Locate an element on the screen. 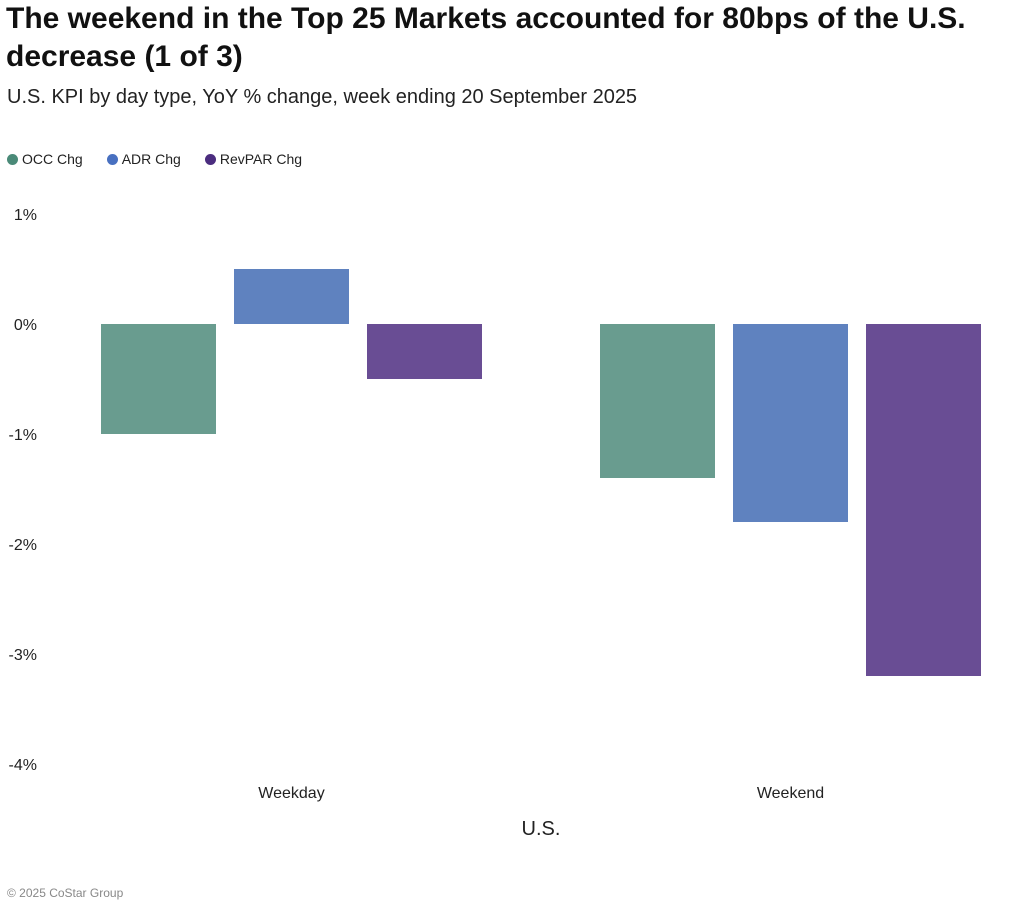  y-tick-label: -1% is located at coordinates (23, 435).